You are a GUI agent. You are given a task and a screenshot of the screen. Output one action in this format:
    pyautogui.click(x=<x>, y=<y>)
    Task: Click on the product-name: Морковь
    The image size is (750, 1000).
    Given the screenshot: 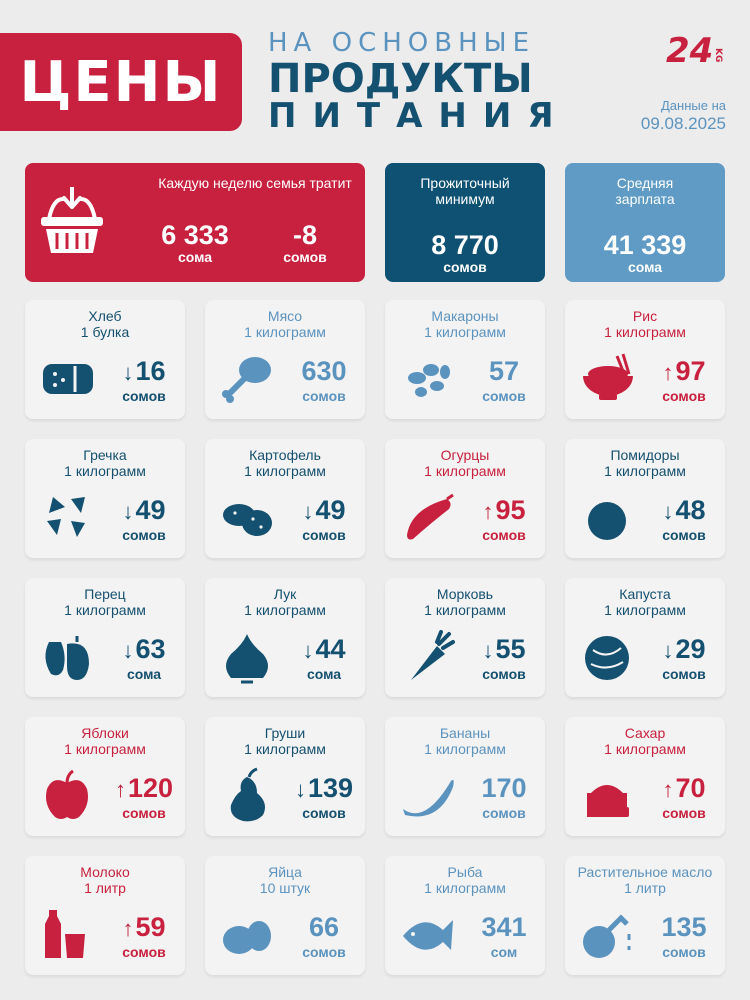 What is the action you would take?
    pyautogui.click(x=465, y=594)
    